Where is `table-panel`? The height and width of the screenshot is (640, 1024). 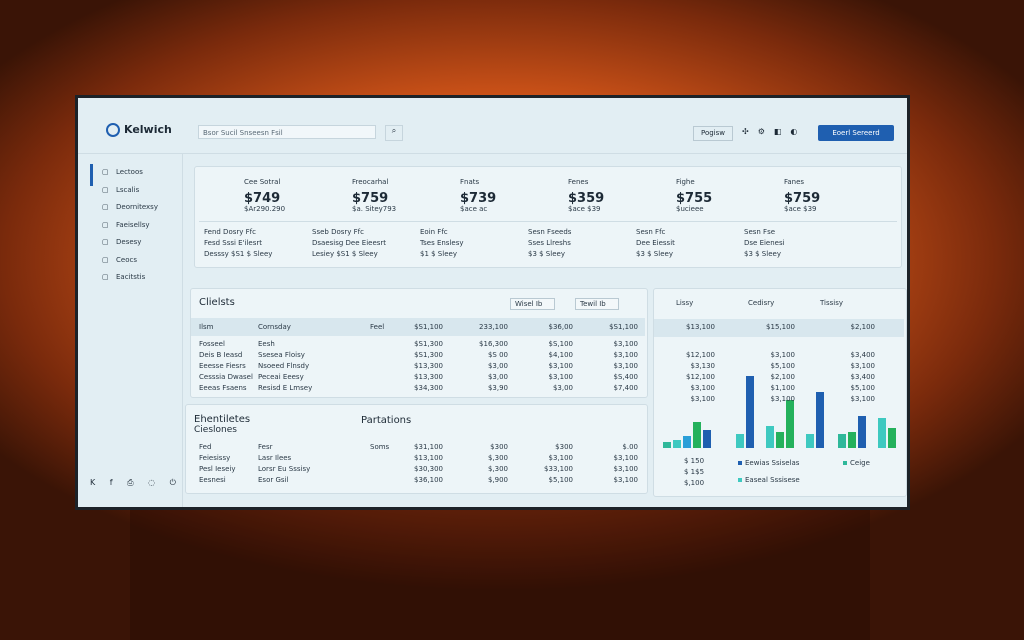
table-panel is located at coordinates (419, 343).